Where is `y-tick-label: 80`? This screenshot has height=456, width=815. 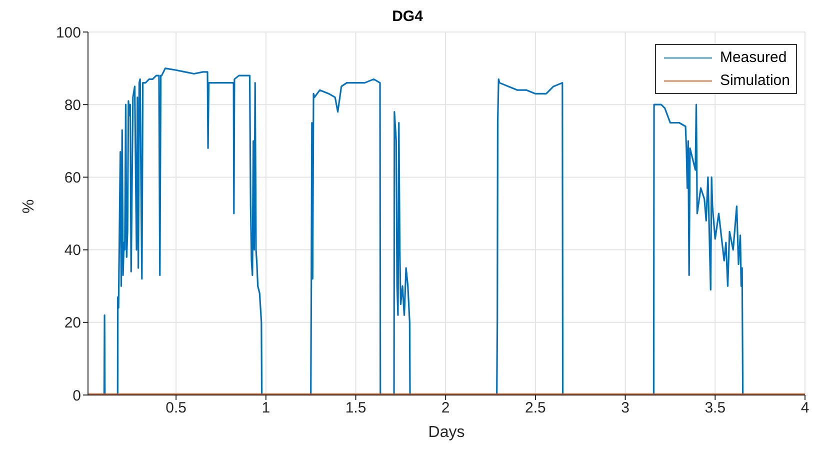
y-tick-label: 80 is located at coordinates (72, 105).